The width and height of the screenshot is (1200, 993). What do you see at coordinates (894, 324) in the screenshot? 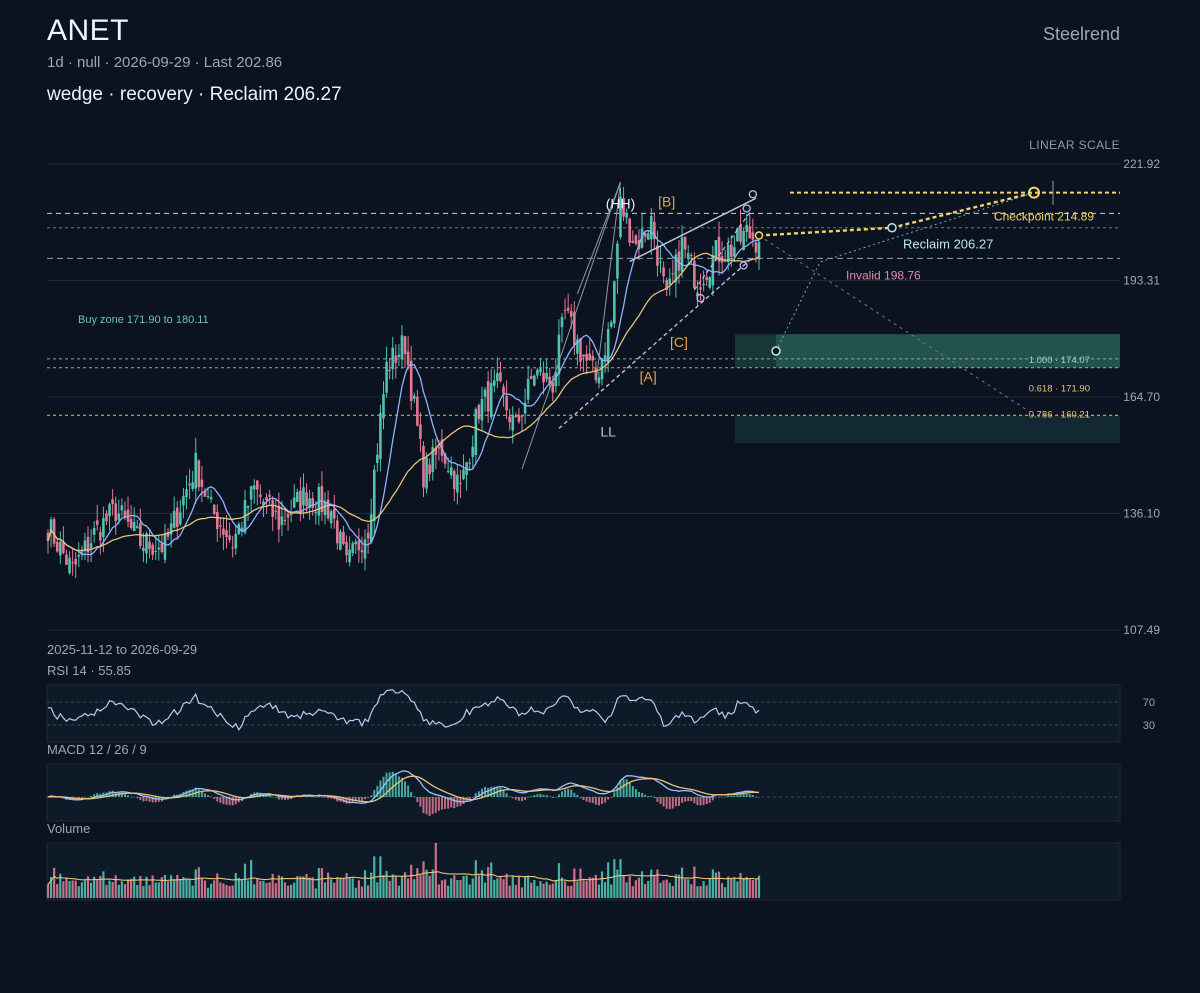
I see `downside-projection` at bounding box center [894, 324].